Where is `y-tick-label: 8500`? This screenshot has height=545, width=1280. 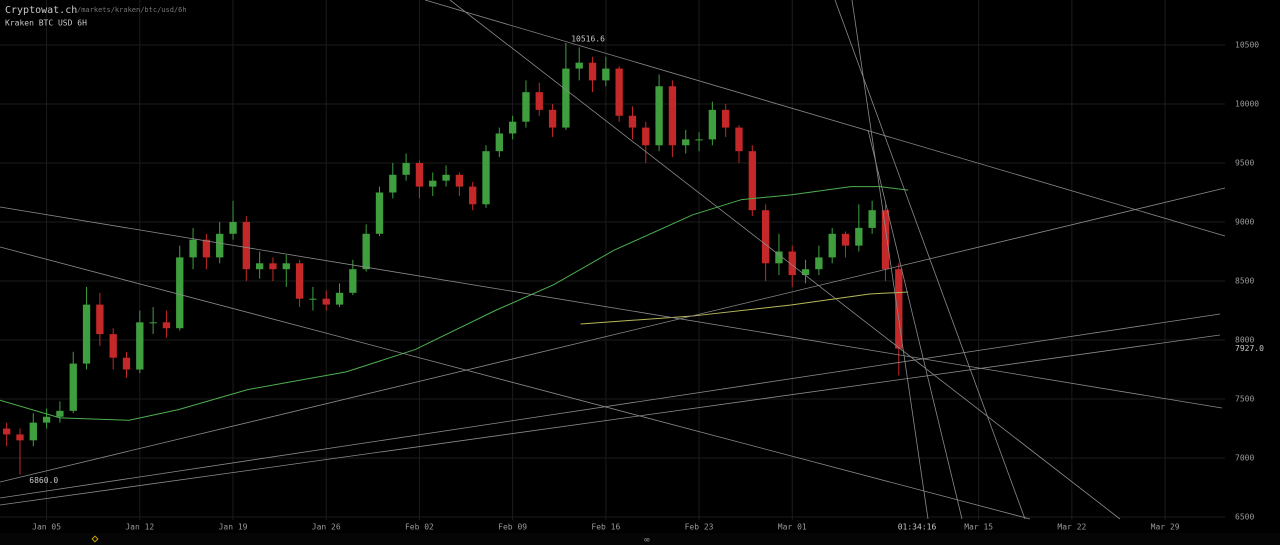 y-tick-label: 8500 is located at coordinates (1244, 281).